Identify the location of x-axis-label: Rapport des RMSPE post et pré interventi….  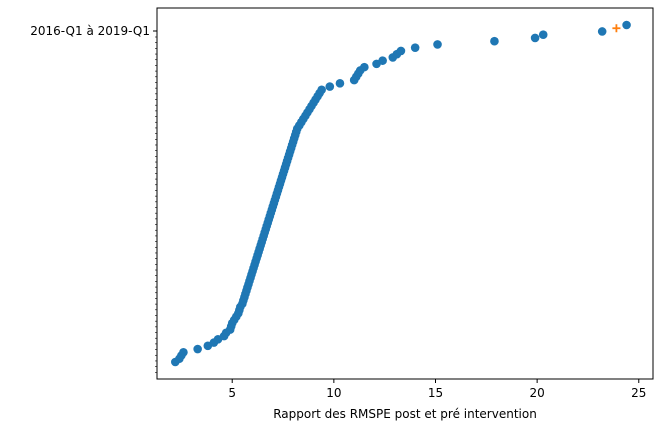
(405, 414).